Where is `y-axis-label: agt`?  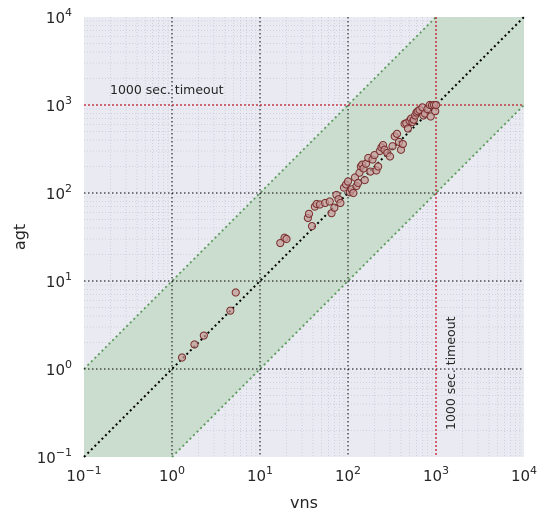
y-axis-label: agt is located at coordinates (19, 237).